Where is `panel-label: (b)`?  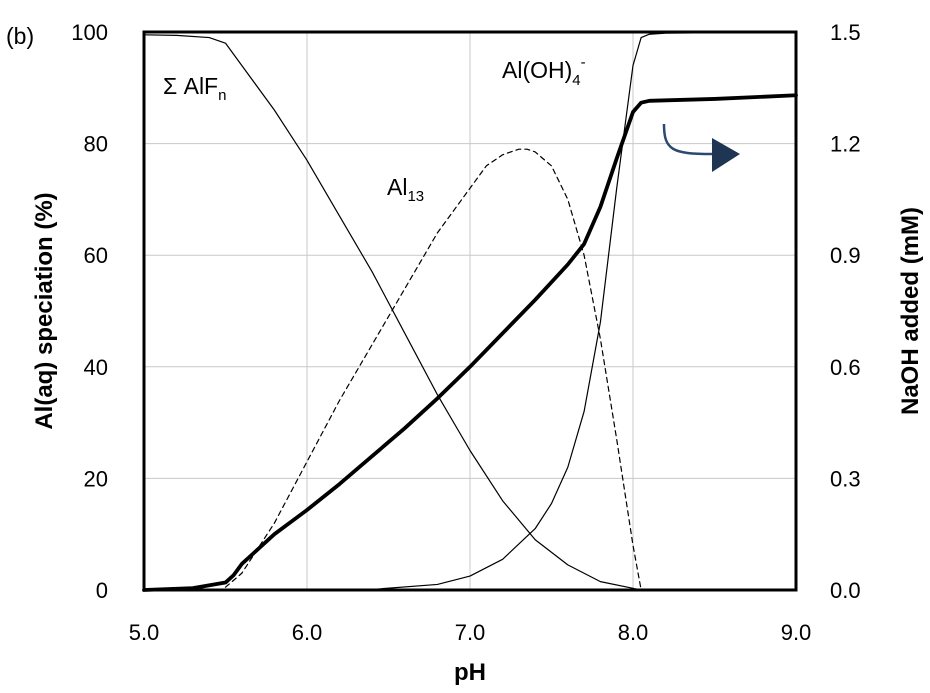 panel-label: (b) is located at coordinates (20, 36).